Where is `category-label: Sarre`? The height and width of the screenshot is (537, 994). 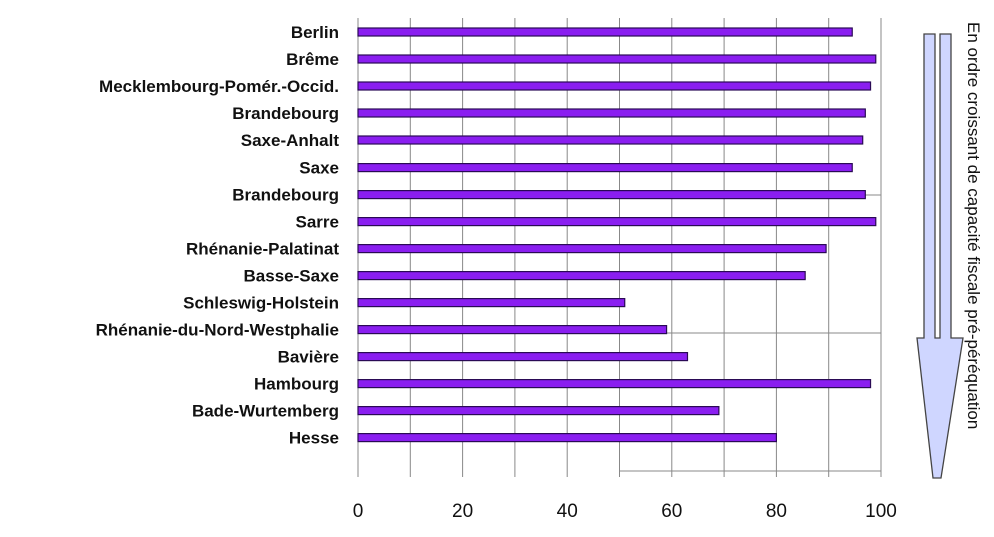
category-label: Sarre is located at coordinates (317, 222).